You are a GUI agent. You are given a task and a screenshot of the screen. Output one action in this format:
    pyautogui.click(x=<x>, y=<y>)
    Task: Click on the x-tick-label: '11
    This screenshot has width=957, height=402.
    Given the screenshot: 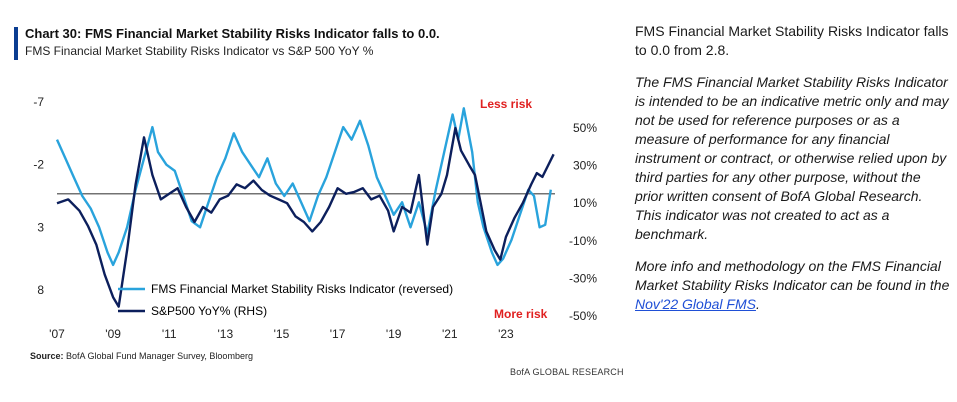 What is the action you would take?
    pyautogui.click(x=169, y=334)
    